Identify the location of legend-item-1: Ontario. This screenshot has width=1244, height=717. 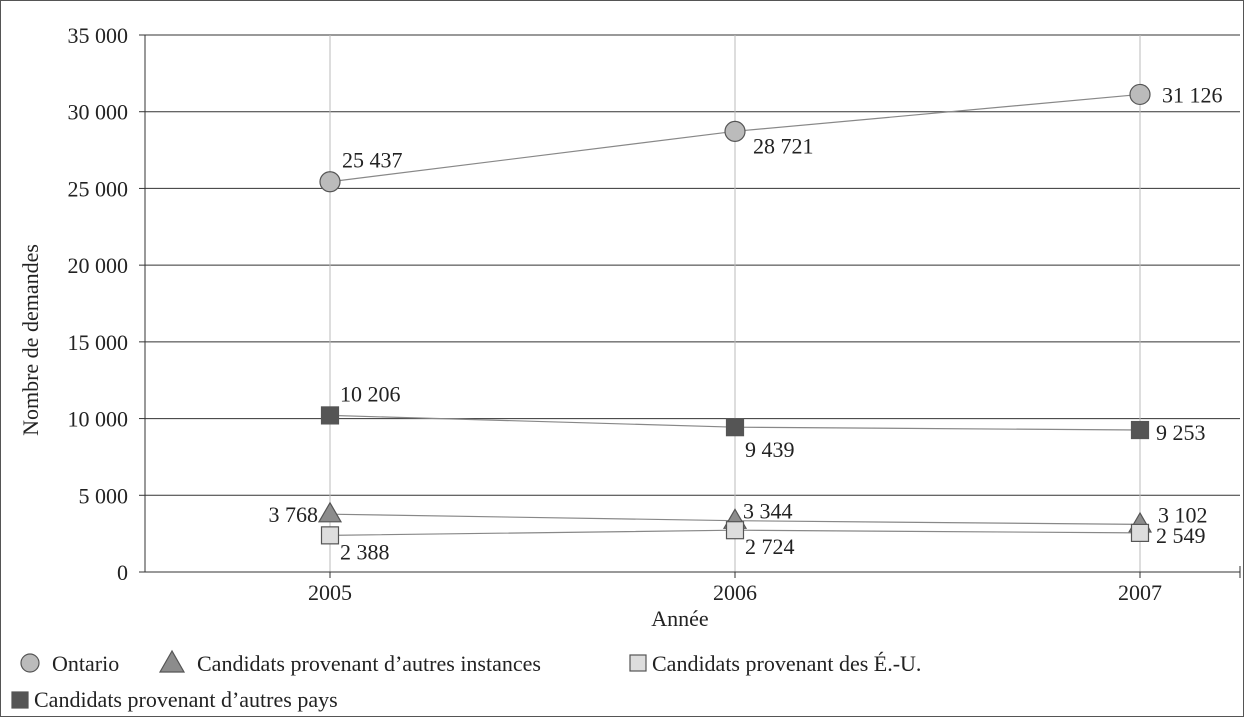
(69, 663).